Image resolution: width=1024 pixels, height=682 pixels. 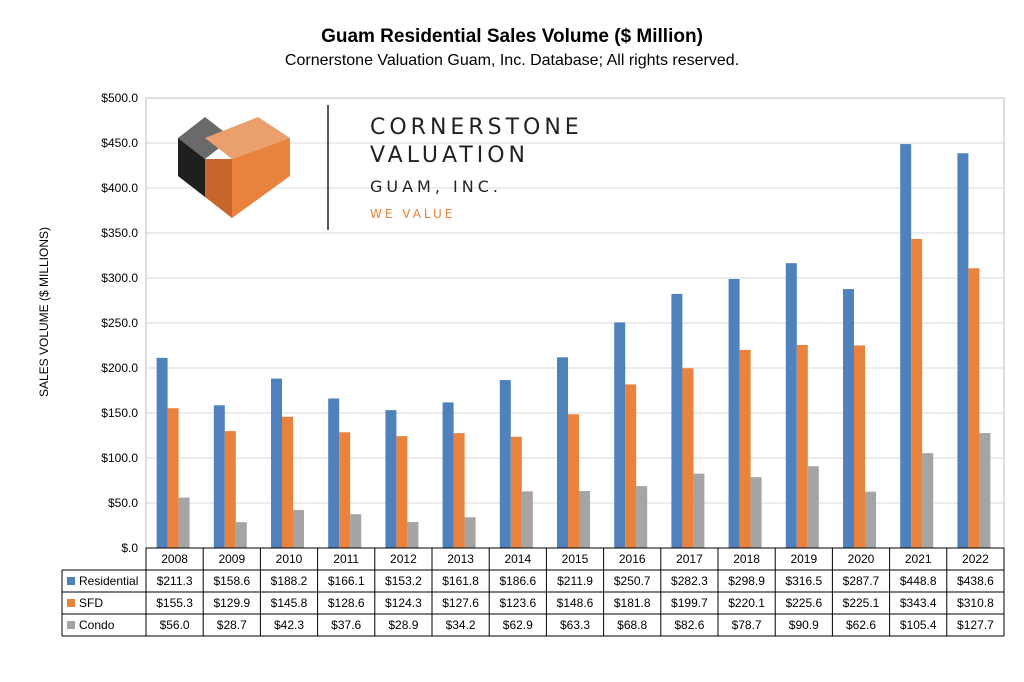 I want to click on data-label: $153.2, so click(x=403, y=581).